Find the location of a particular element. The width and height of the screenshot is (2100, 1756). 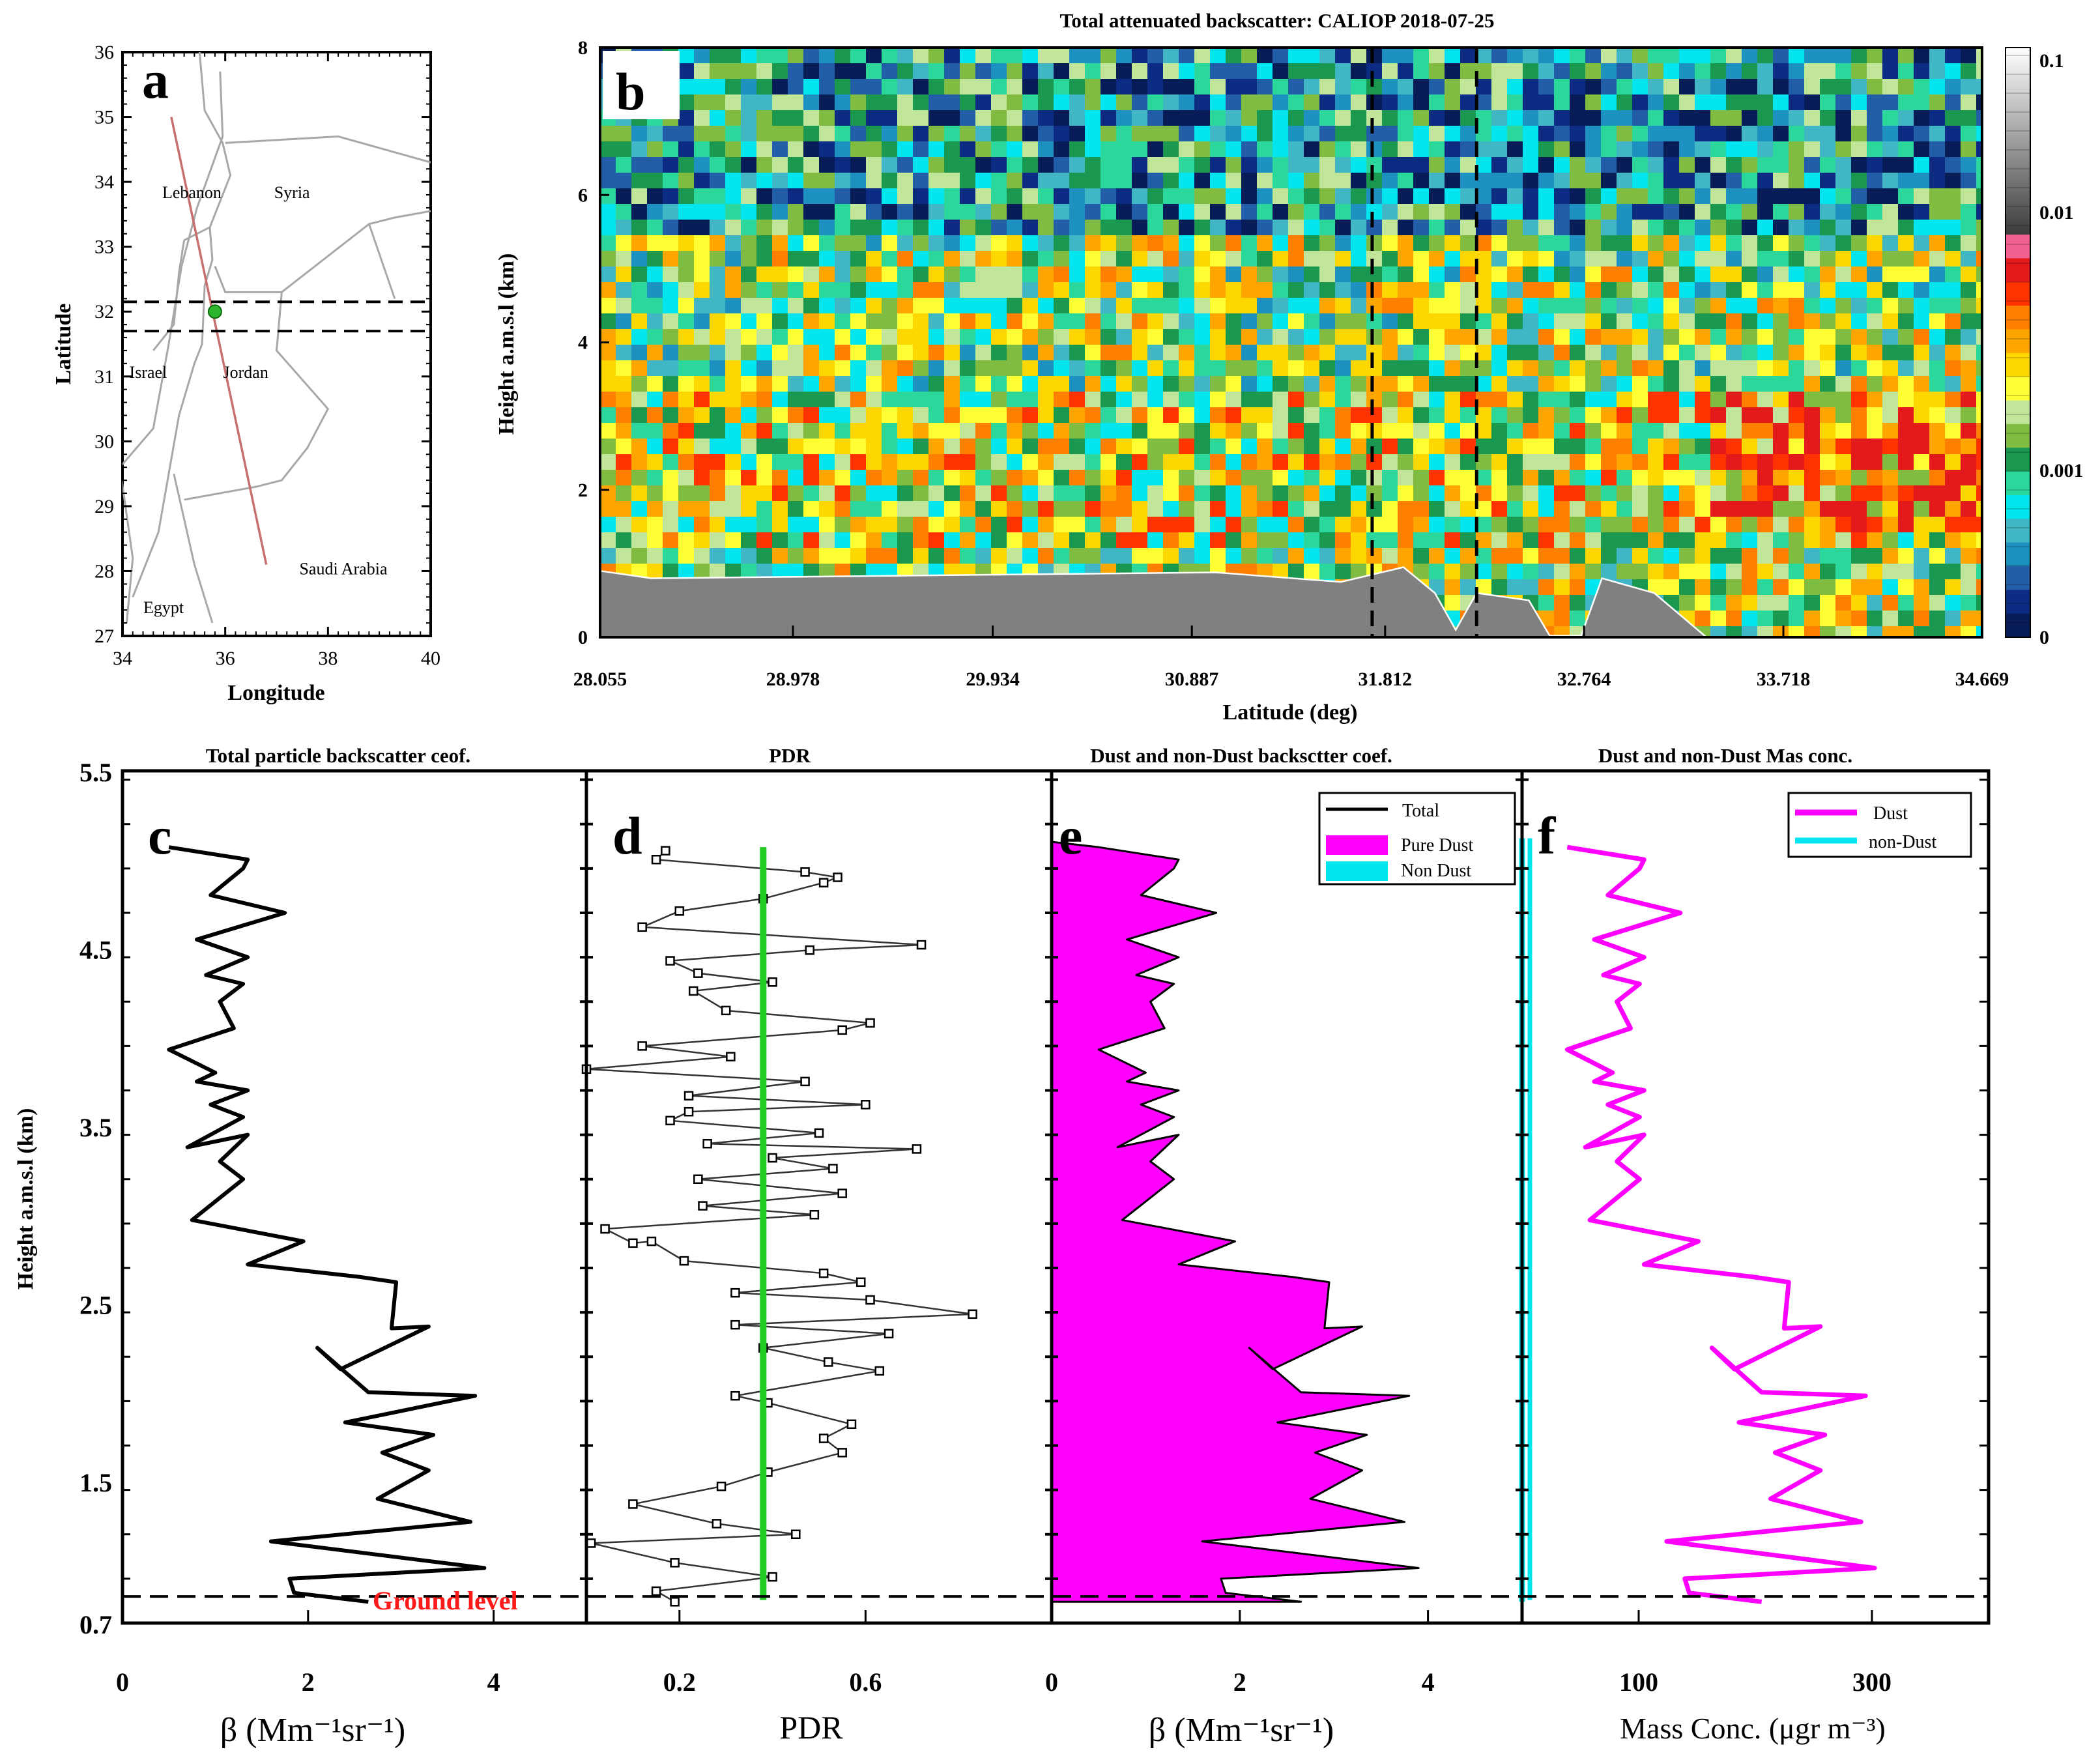

b-xtick-label: 29.934 is located at coordinates (993, 679).